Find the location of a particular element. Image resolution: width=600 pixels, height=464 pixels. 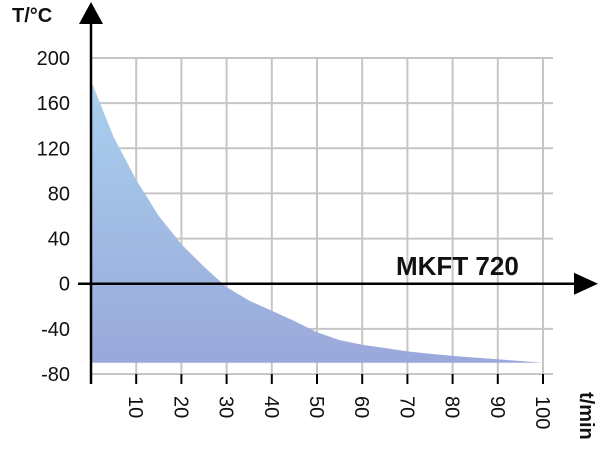

x-tick-label-30: 30 is located at coordinates (226, 407).